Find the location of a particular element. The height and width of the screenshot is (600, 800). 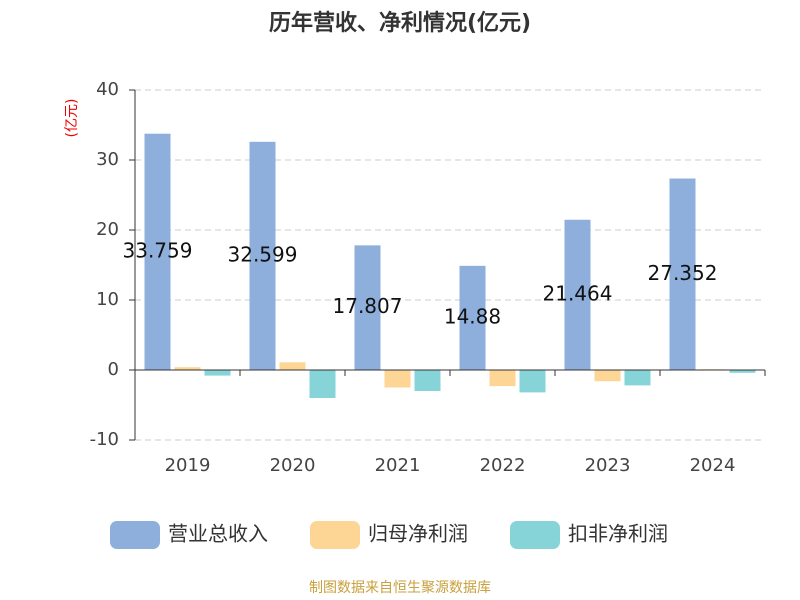

y-tick-label: 10 is located at coordinates (107, 299).